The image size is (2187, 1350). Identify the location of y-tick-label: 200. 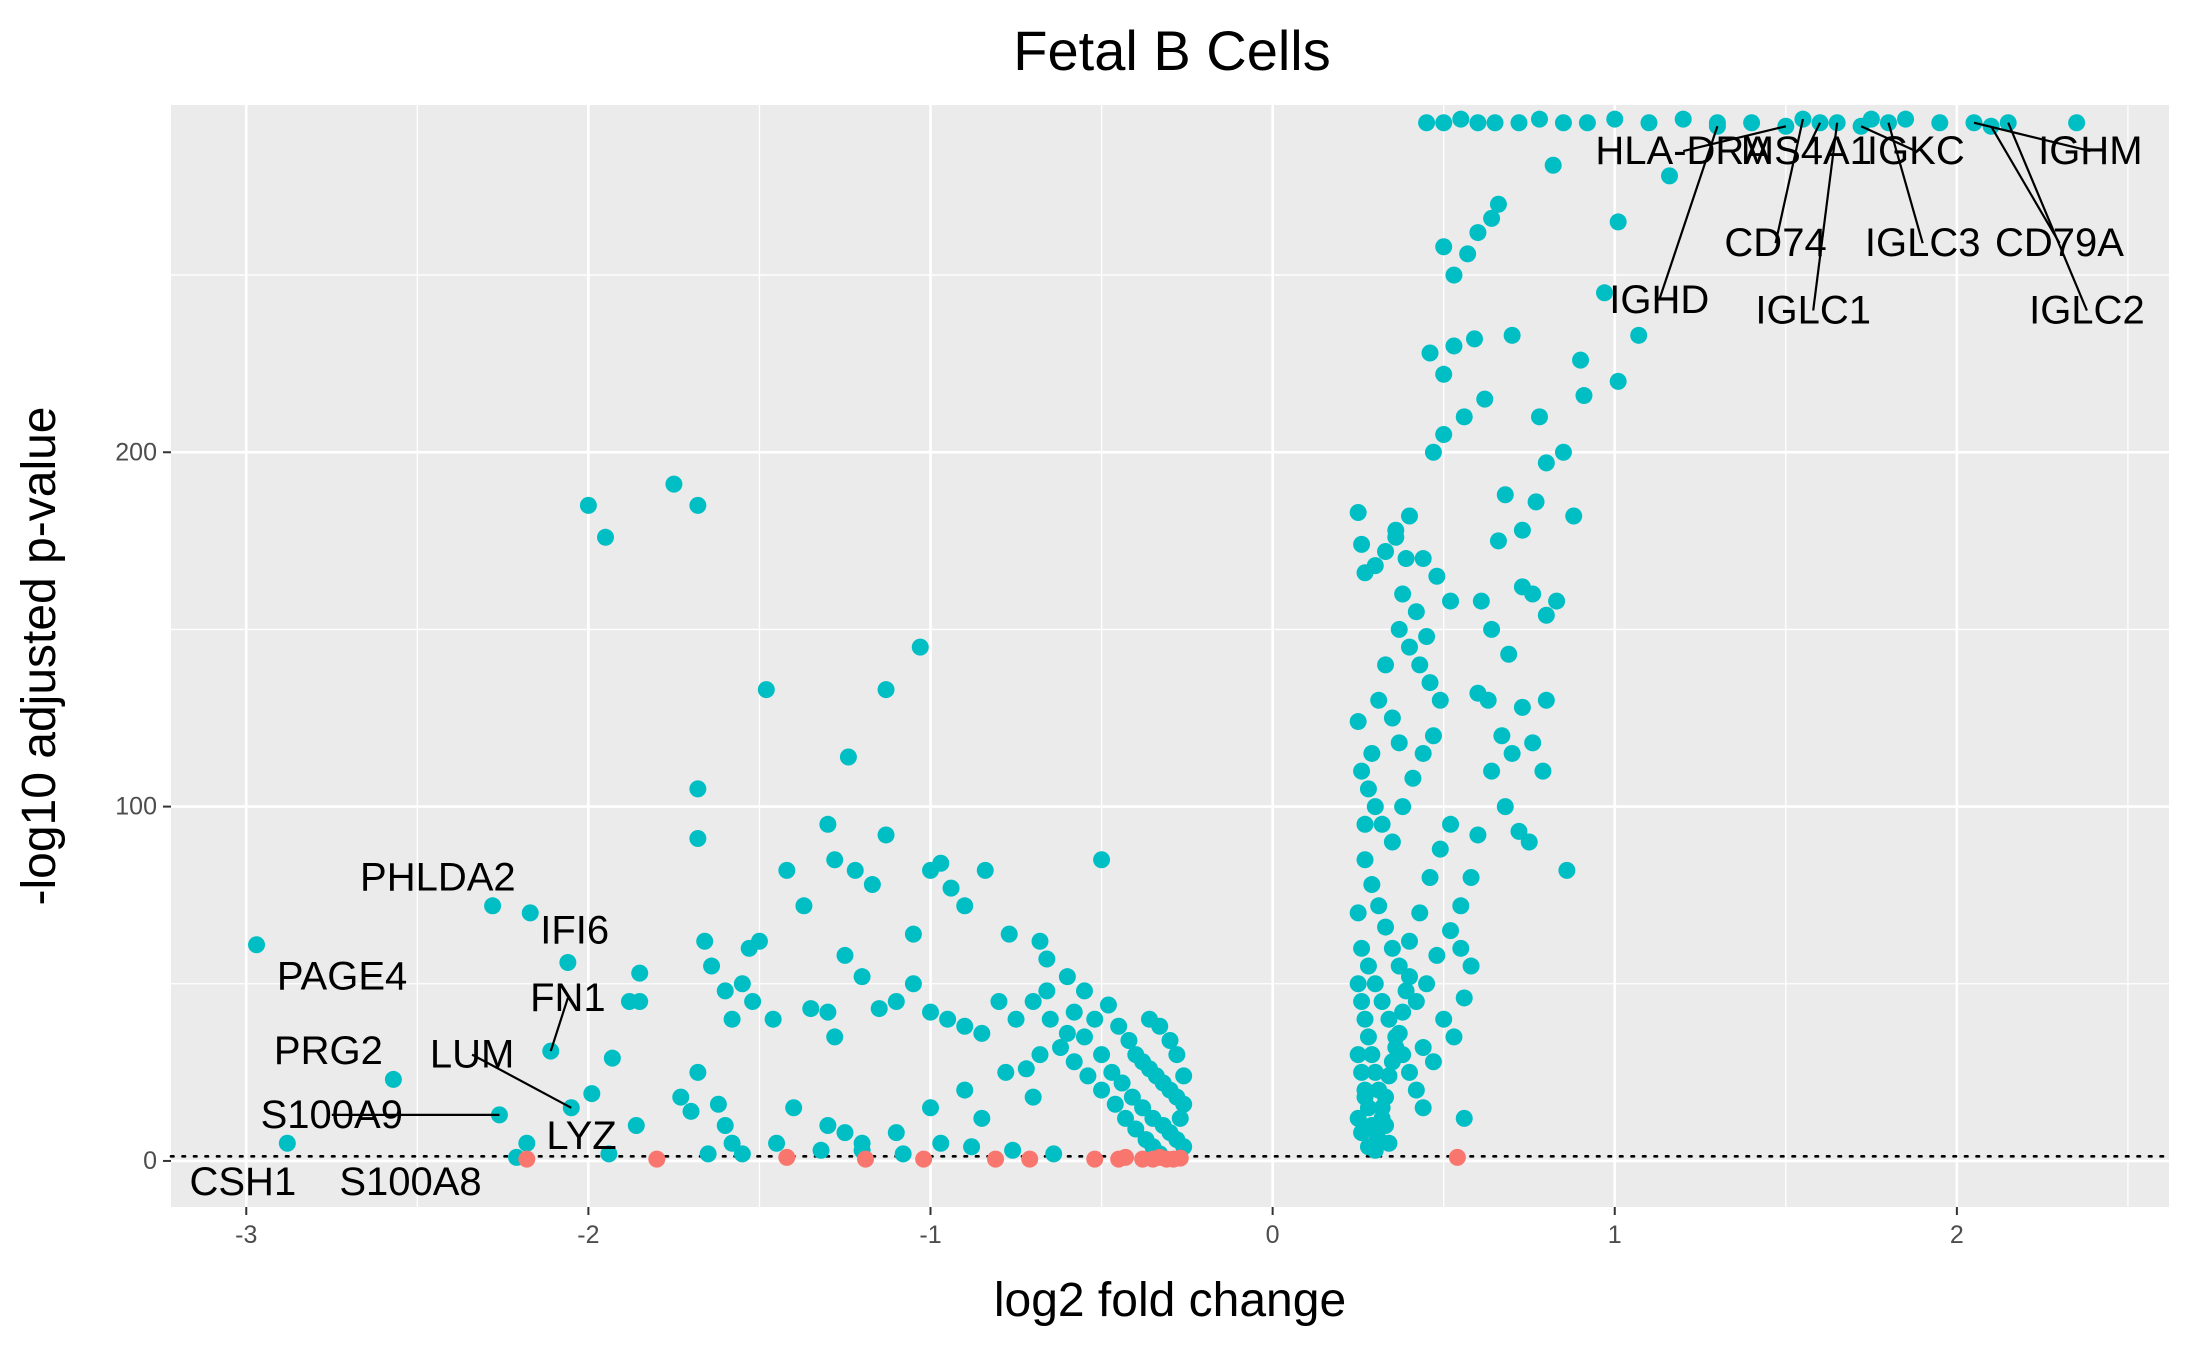
(136, 452).